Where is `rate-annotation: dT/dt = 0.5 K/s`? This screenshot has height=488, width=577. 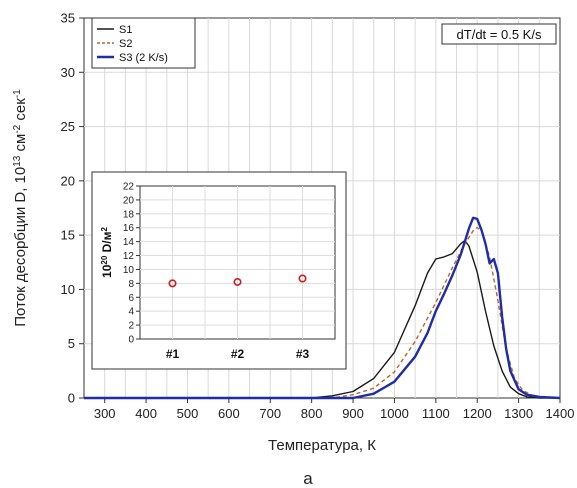
rate-annotation: dT/dt = 0.5 K/s is located at coordinates (499, 34).